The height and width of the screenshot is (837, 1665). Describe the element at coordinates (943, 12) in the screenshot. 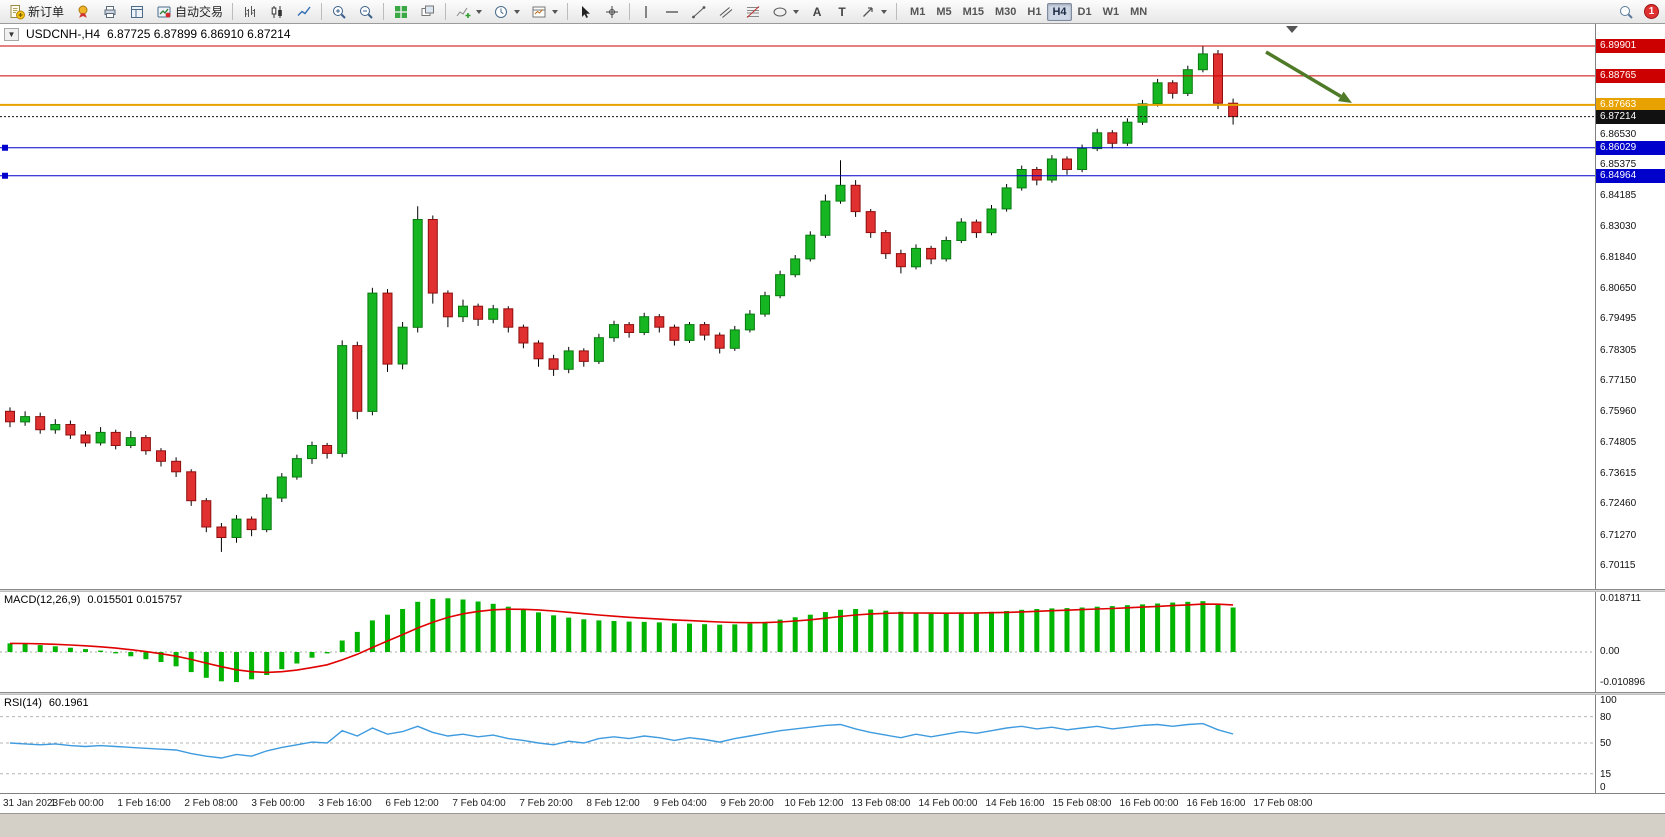

I see `timeframe-m5-button: M5` at that location.